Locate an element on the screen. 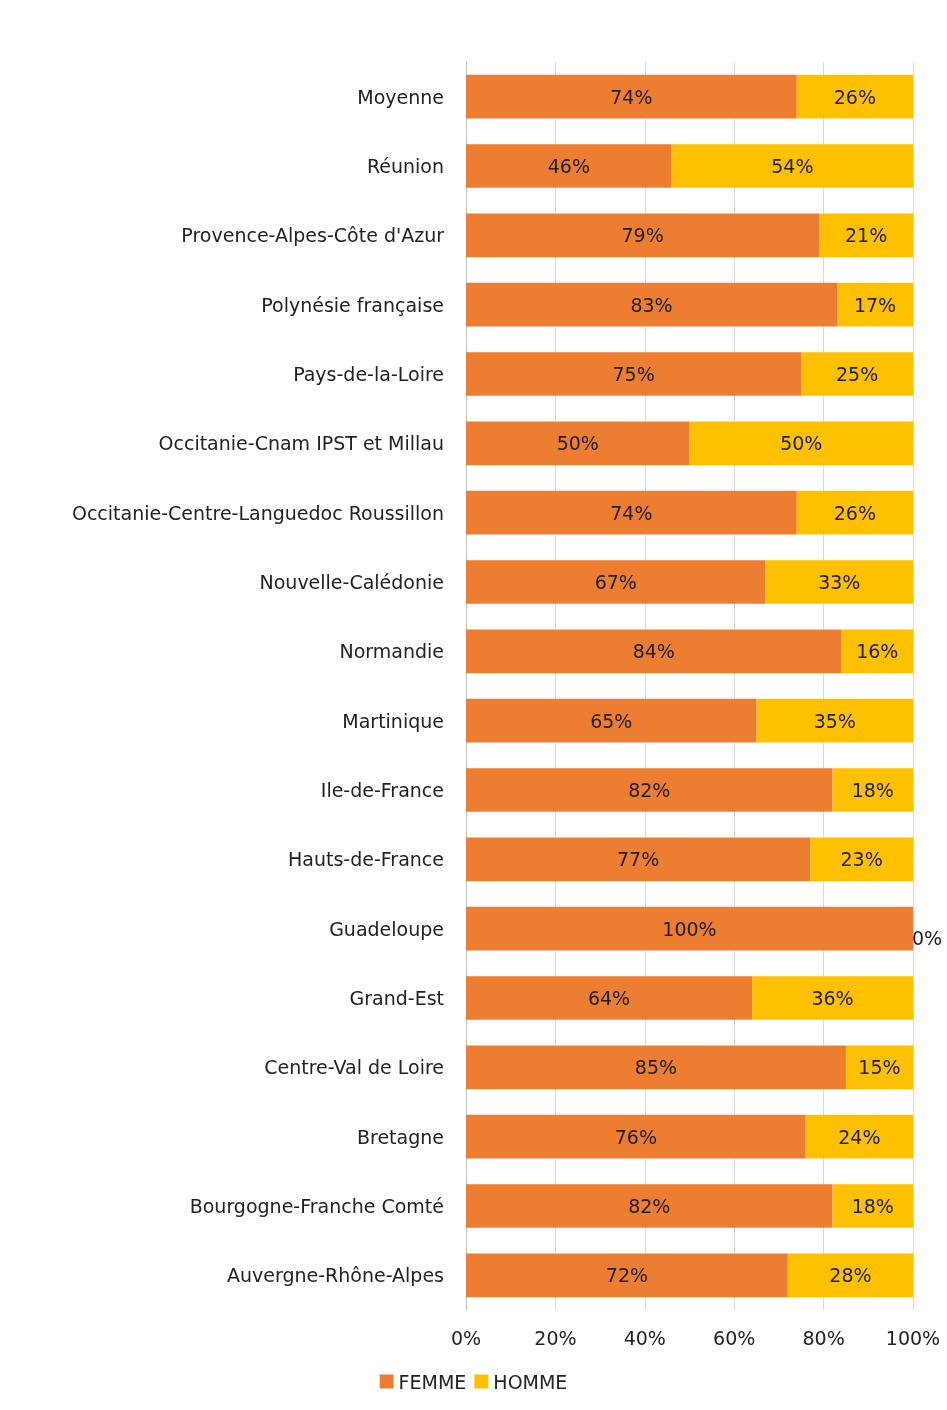 The width and height of the screenshot is (947, 1410). data-label: 17% is located at coordinates (875, 304).